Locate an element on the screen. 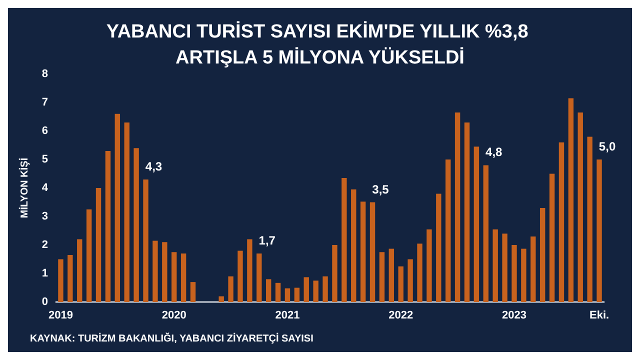 The image size is (640, 360). x-tick-label: 2022 is located at coordinates (401, 316).